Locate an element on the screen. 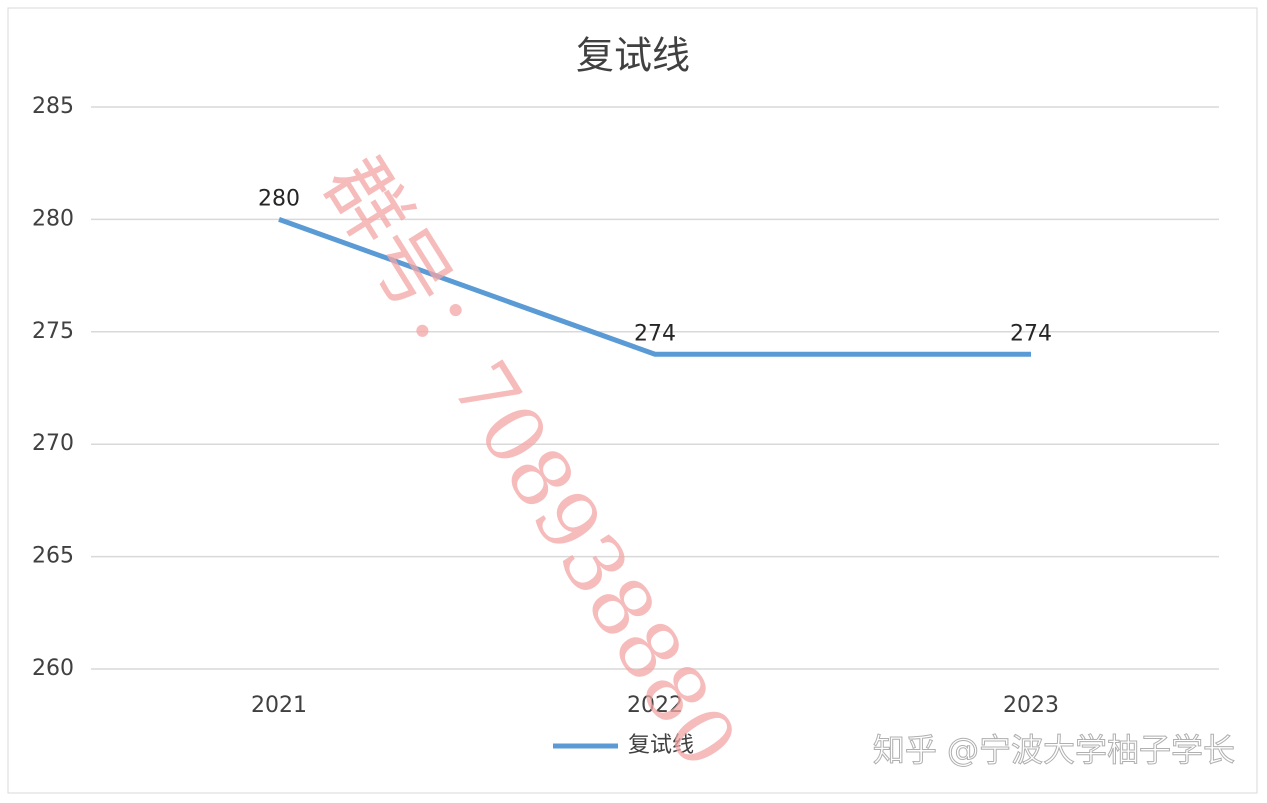  watermark-credit: 知乎 @宁波大学柚子学长 is located at coordinates (1054, 750).